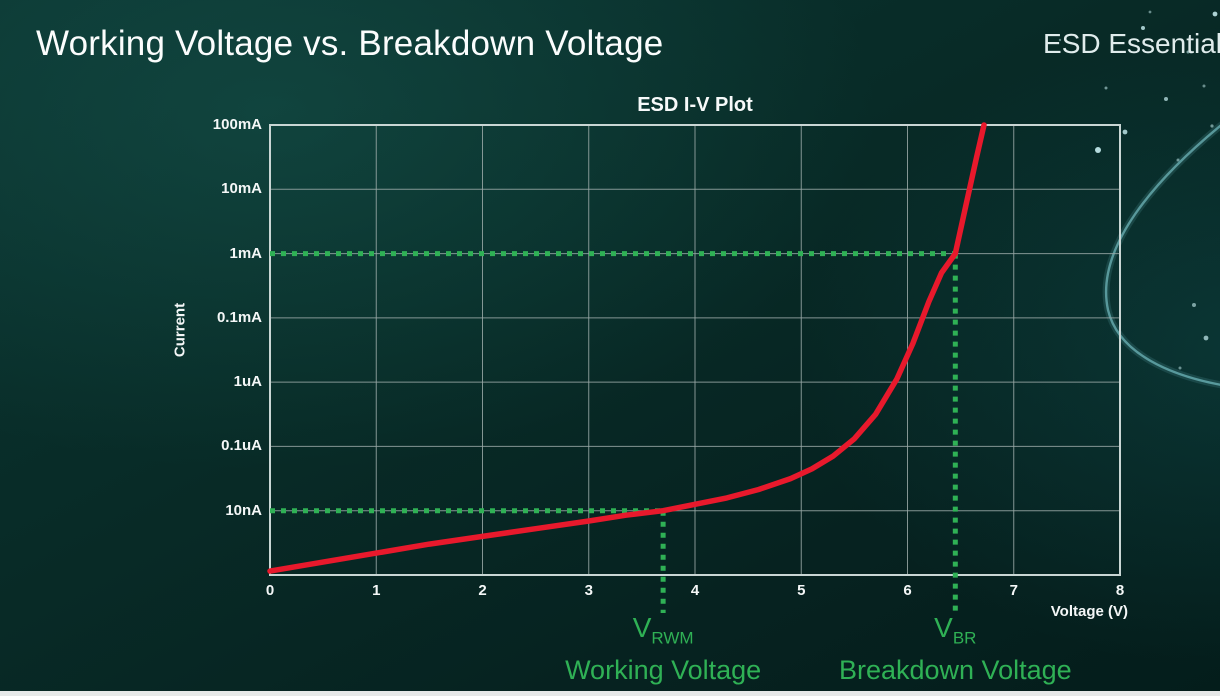  Describe the element at coordinates (955, 669) in the screenshot. I see `vbr-label: Breakdown Voltage` at that location.